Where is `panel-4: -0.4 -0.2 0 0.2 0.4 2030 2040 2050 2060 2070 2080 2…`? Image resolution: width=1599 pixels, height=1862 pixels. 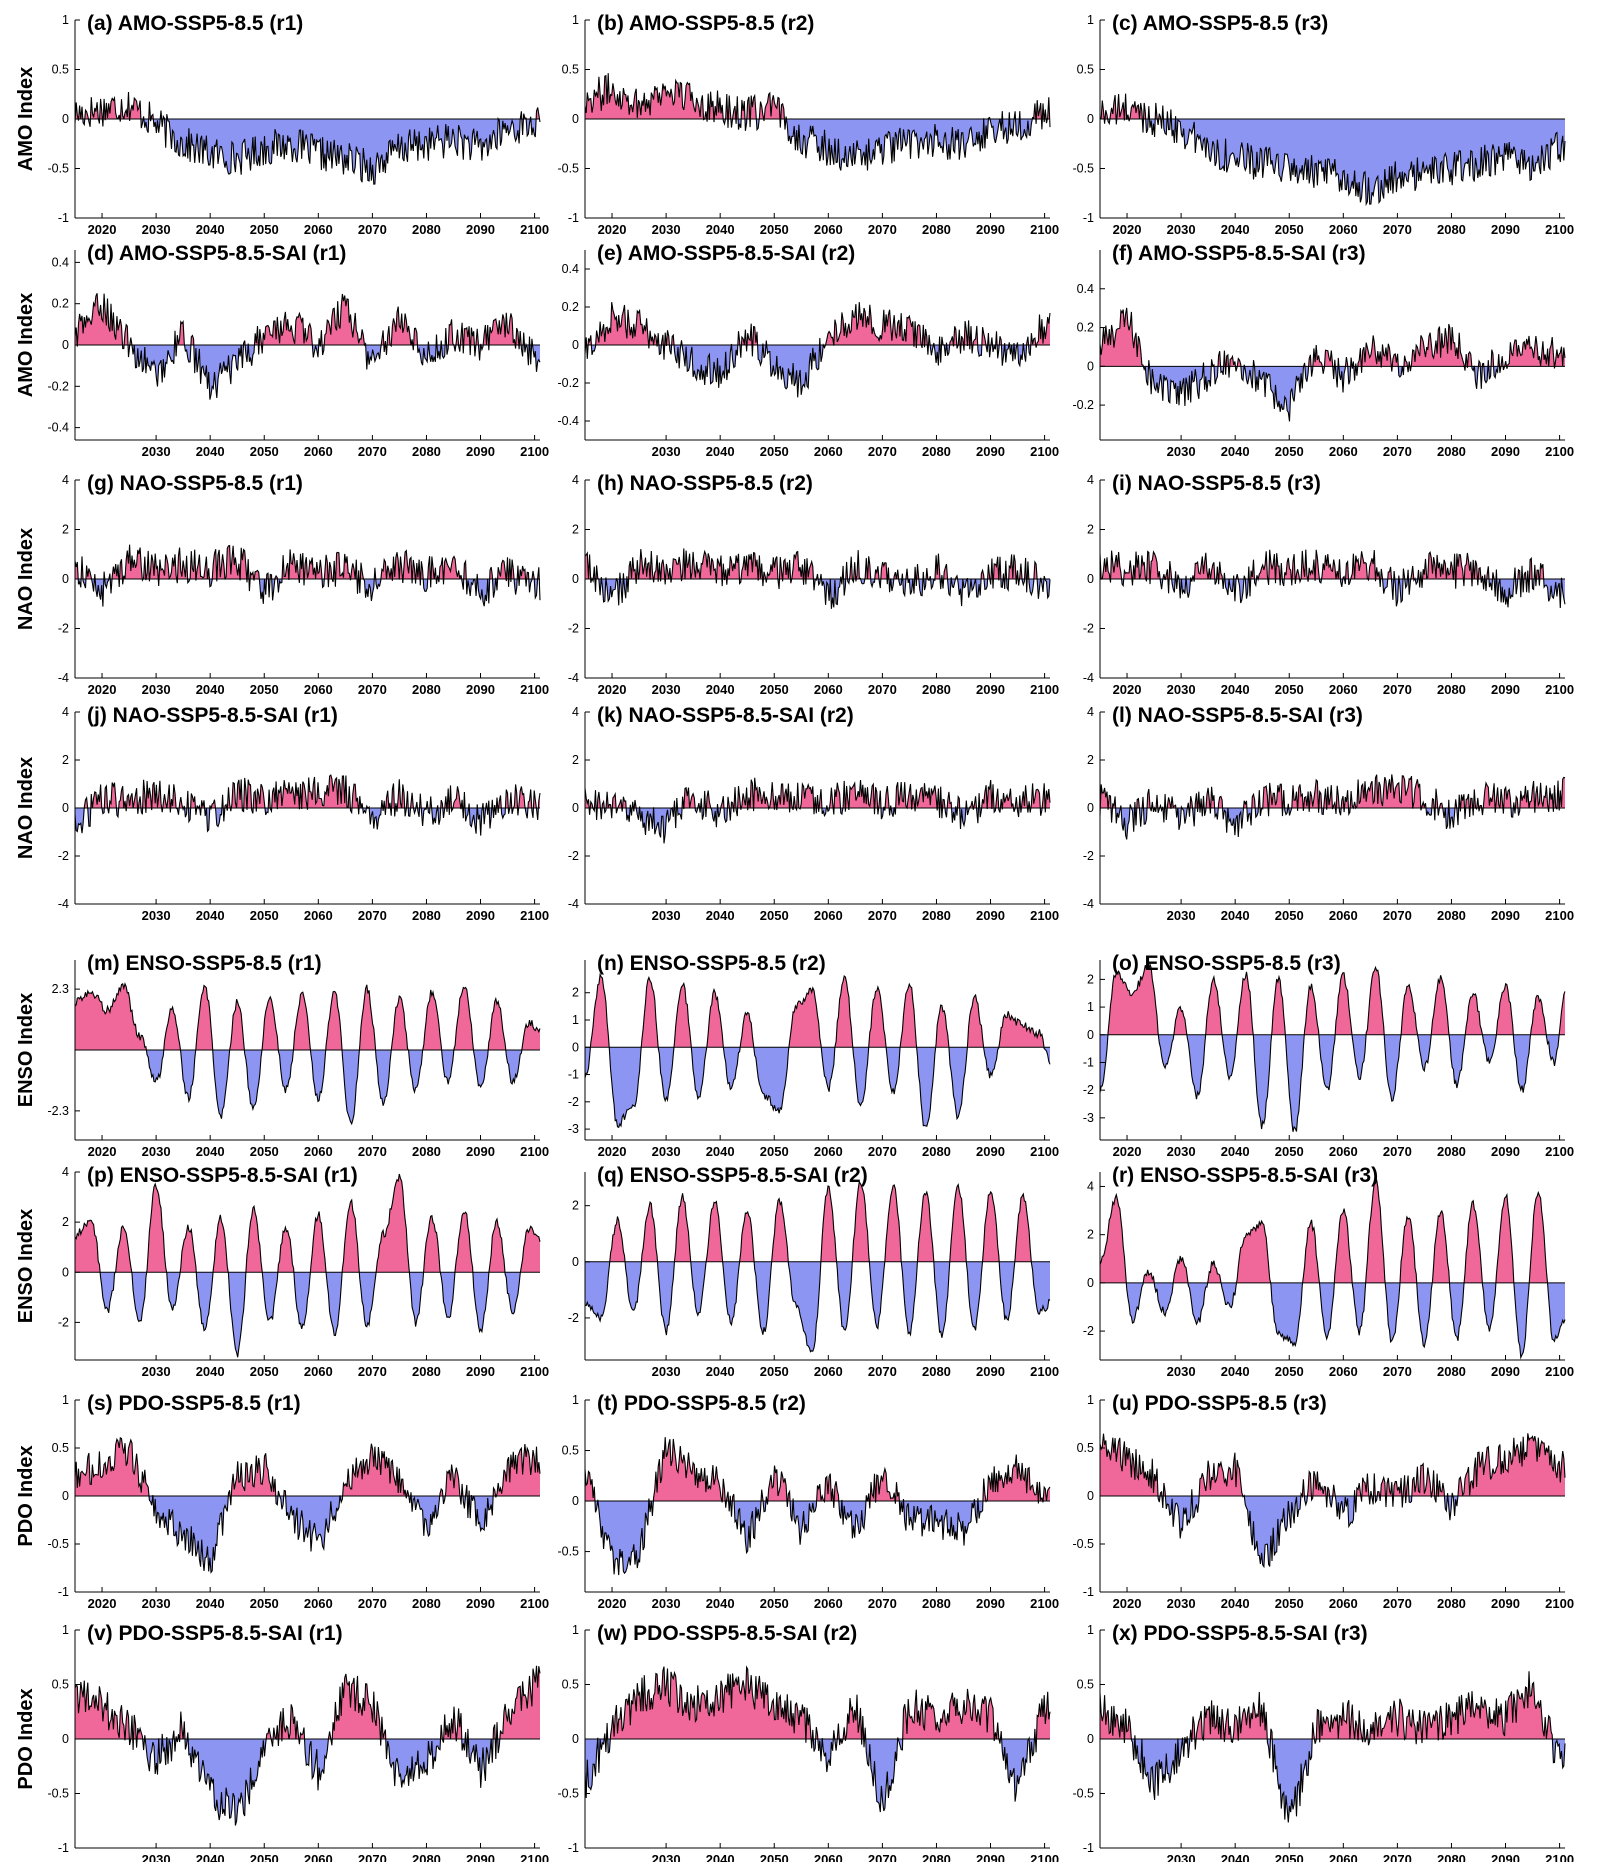 panel-4: -0.4 -0.2 0 0.2 0.4 2030 2040 2050 2060 2070 2080 2… is located at coordinates (808, 350).